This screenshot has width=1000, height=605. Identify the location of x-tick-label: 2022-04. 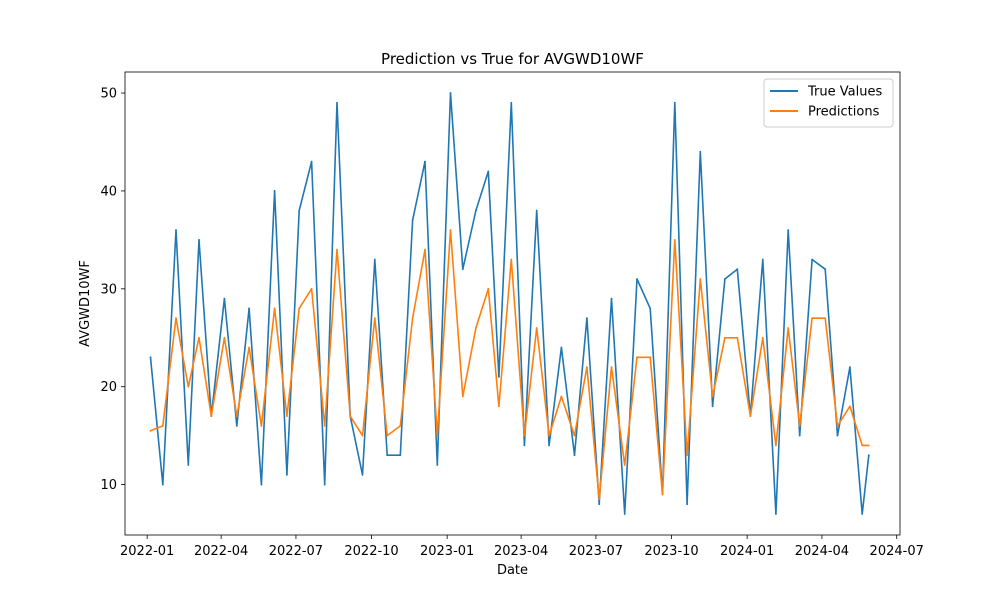
(221, 551).